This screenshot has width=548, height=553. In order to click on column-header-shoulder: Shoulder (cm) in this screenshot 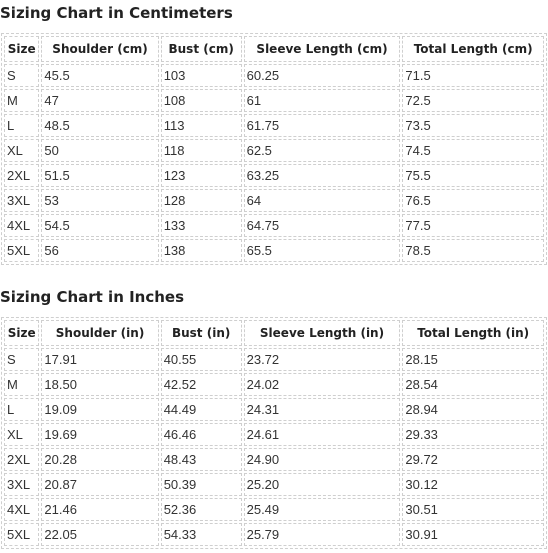, I will do `click(100, 49)`.